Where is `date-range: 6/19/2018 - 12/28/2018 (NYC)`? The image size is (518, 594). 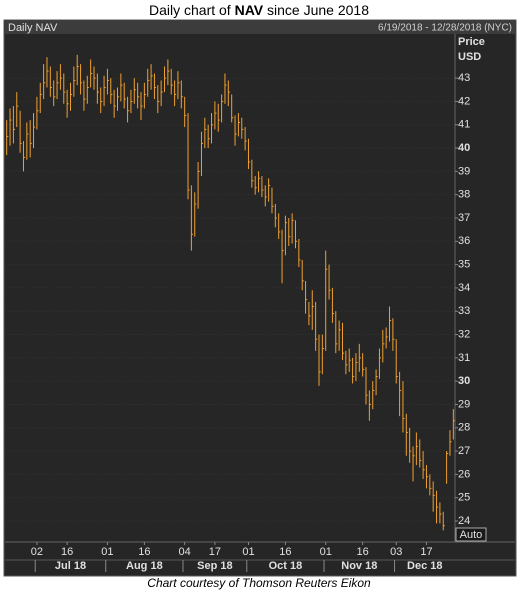
date-range: 6/19/2018 - 12/28/2018 (NYC) is located at coordinates (445, 28).